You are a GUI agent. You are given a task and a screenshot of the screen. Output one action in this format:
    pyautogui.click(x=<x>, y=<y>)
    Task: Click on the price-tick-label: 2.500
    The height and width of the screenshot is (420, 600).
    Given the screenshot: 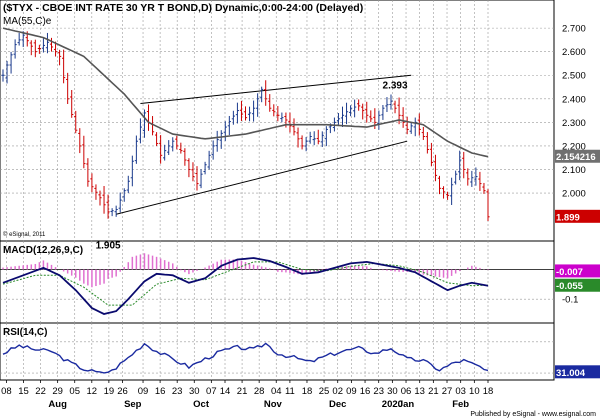 What is the action you would take?
    pyautogui.click(x=574, y=76)
    